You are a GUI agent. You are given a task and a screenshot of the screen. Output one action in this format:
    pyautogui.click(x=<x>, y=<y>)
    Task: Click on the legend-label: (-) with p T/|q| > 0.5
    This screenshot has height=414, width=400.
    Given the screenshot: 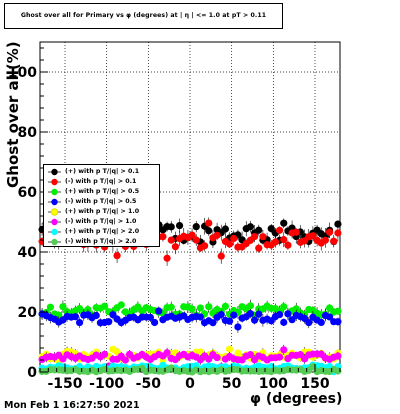 What is the action you would take?
    pyautogui.click(x=101, y=201)
    